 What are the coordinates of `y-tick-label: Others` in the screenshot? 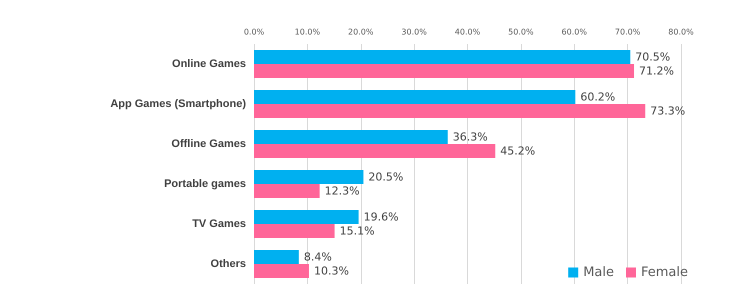 It's located at (228, 264).